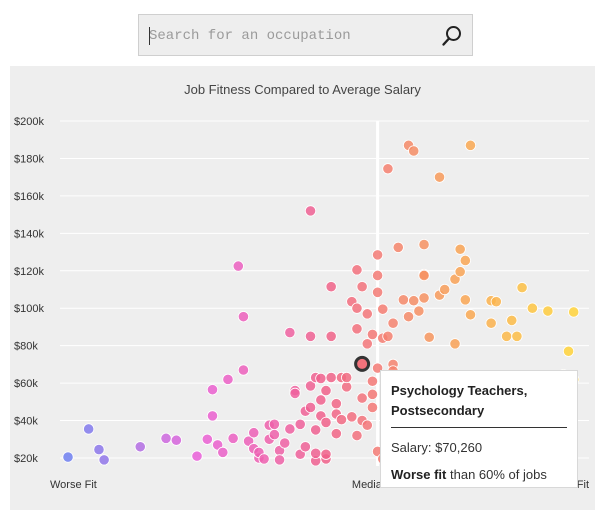  Describe the element at coordinates (289, 36) in the screenshot. I see `search-input` at that location.